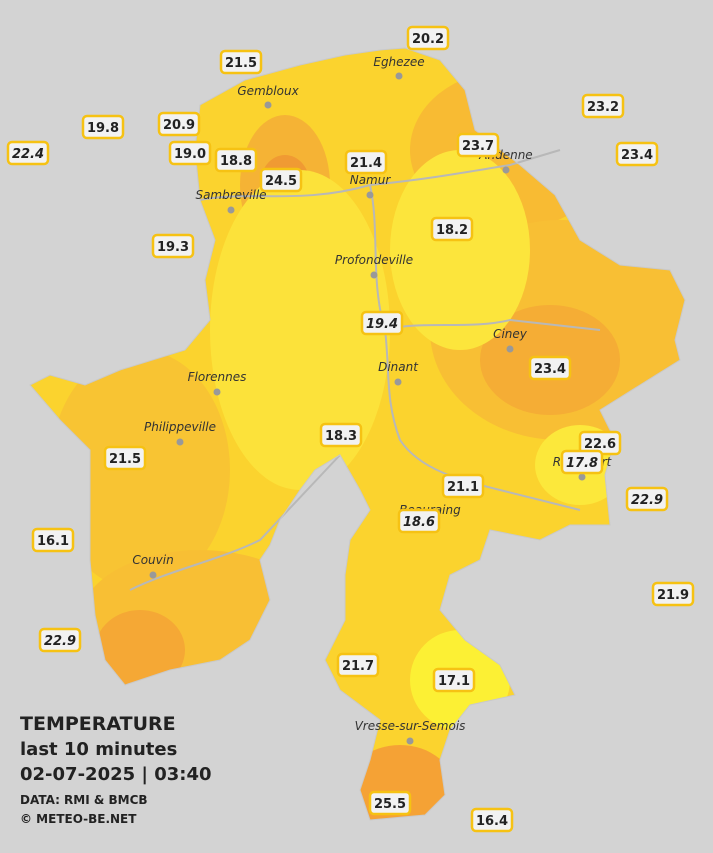  What do you see at coordinates (78, 819) in the screenshot?
I see `legend-copyright: © METEO-BE.NET` at bounding box center [78, 819].